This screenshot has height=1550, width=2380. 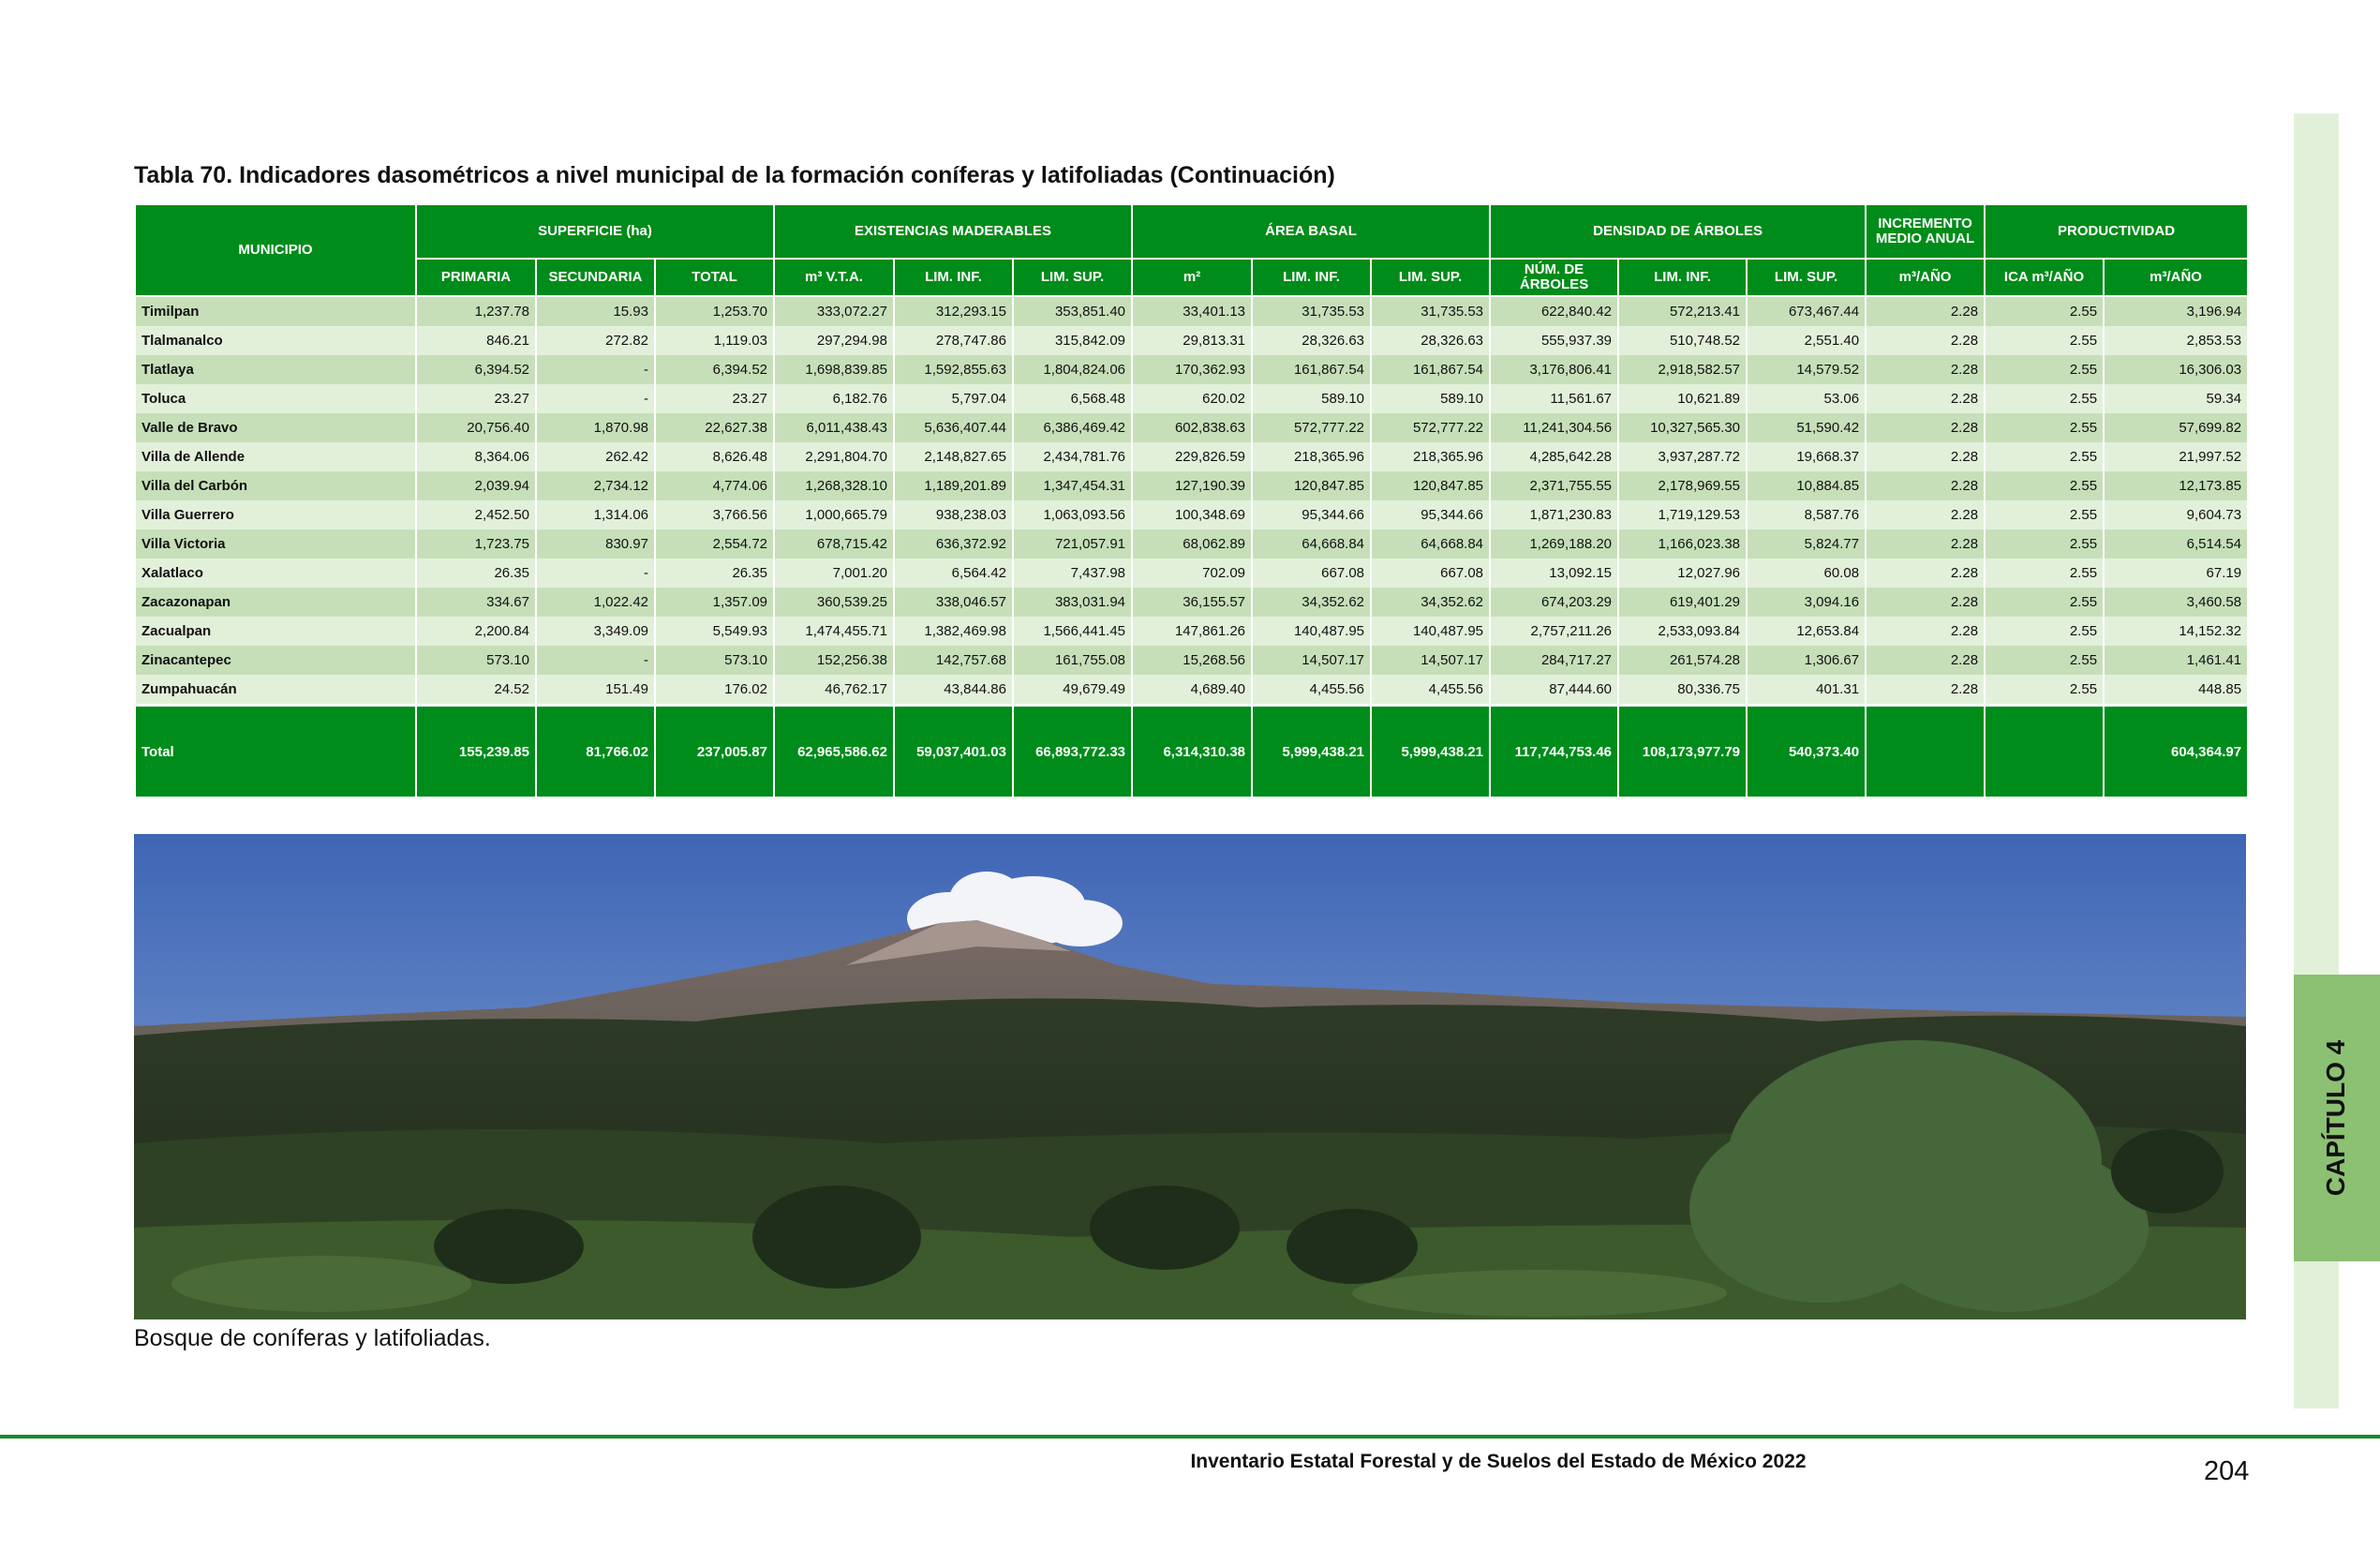 What do you see at coordinates (834, 340) in the screenshot?
I see `table-cell: 297,294.98` at bounding box center [834, 340].